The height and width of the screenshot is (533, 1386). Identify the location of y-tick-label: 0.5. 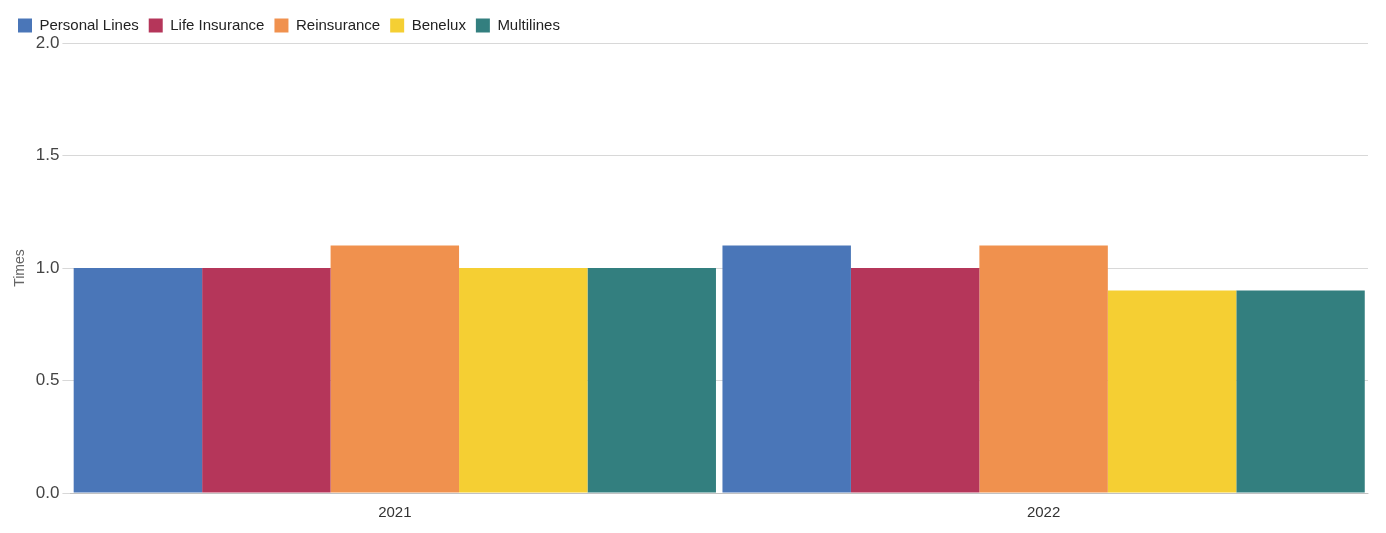
(47, 380).